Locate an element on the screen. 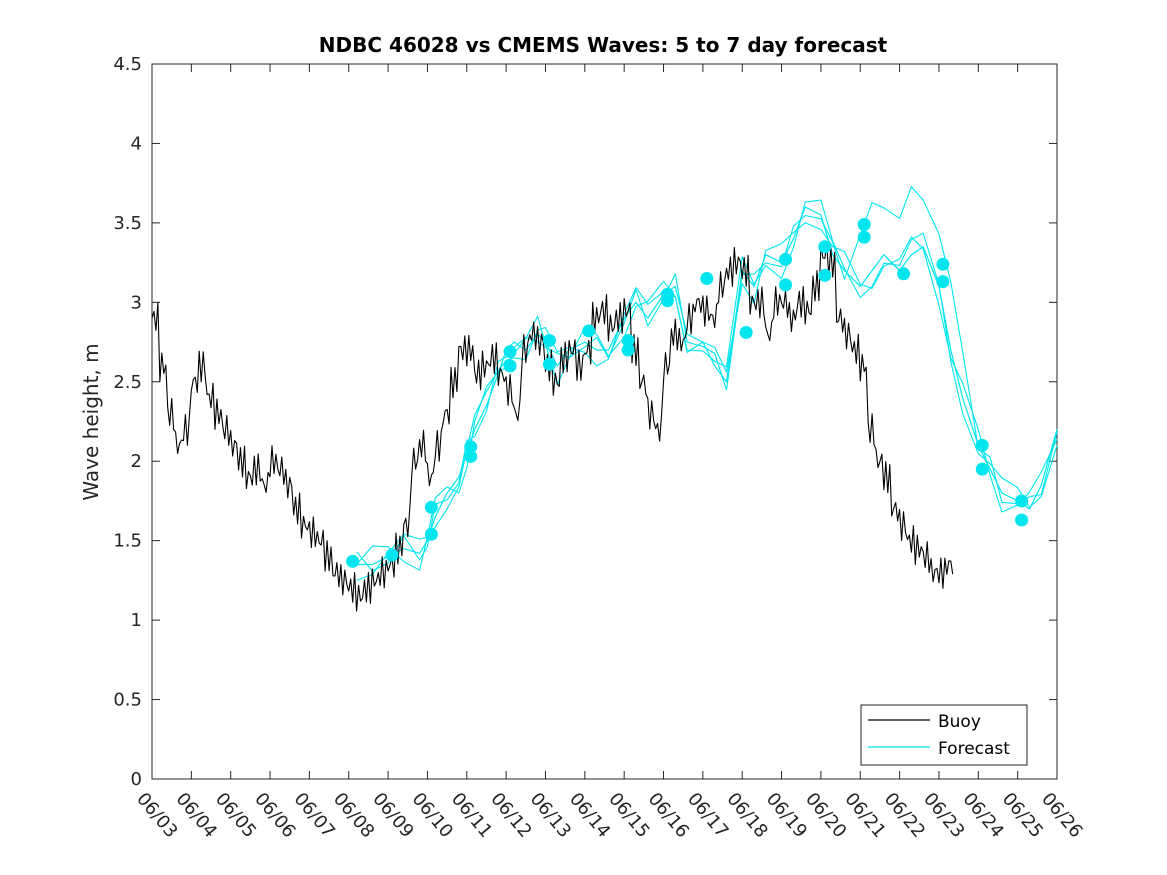  y-tick-label: 1 is located at coordinates (136, 620).